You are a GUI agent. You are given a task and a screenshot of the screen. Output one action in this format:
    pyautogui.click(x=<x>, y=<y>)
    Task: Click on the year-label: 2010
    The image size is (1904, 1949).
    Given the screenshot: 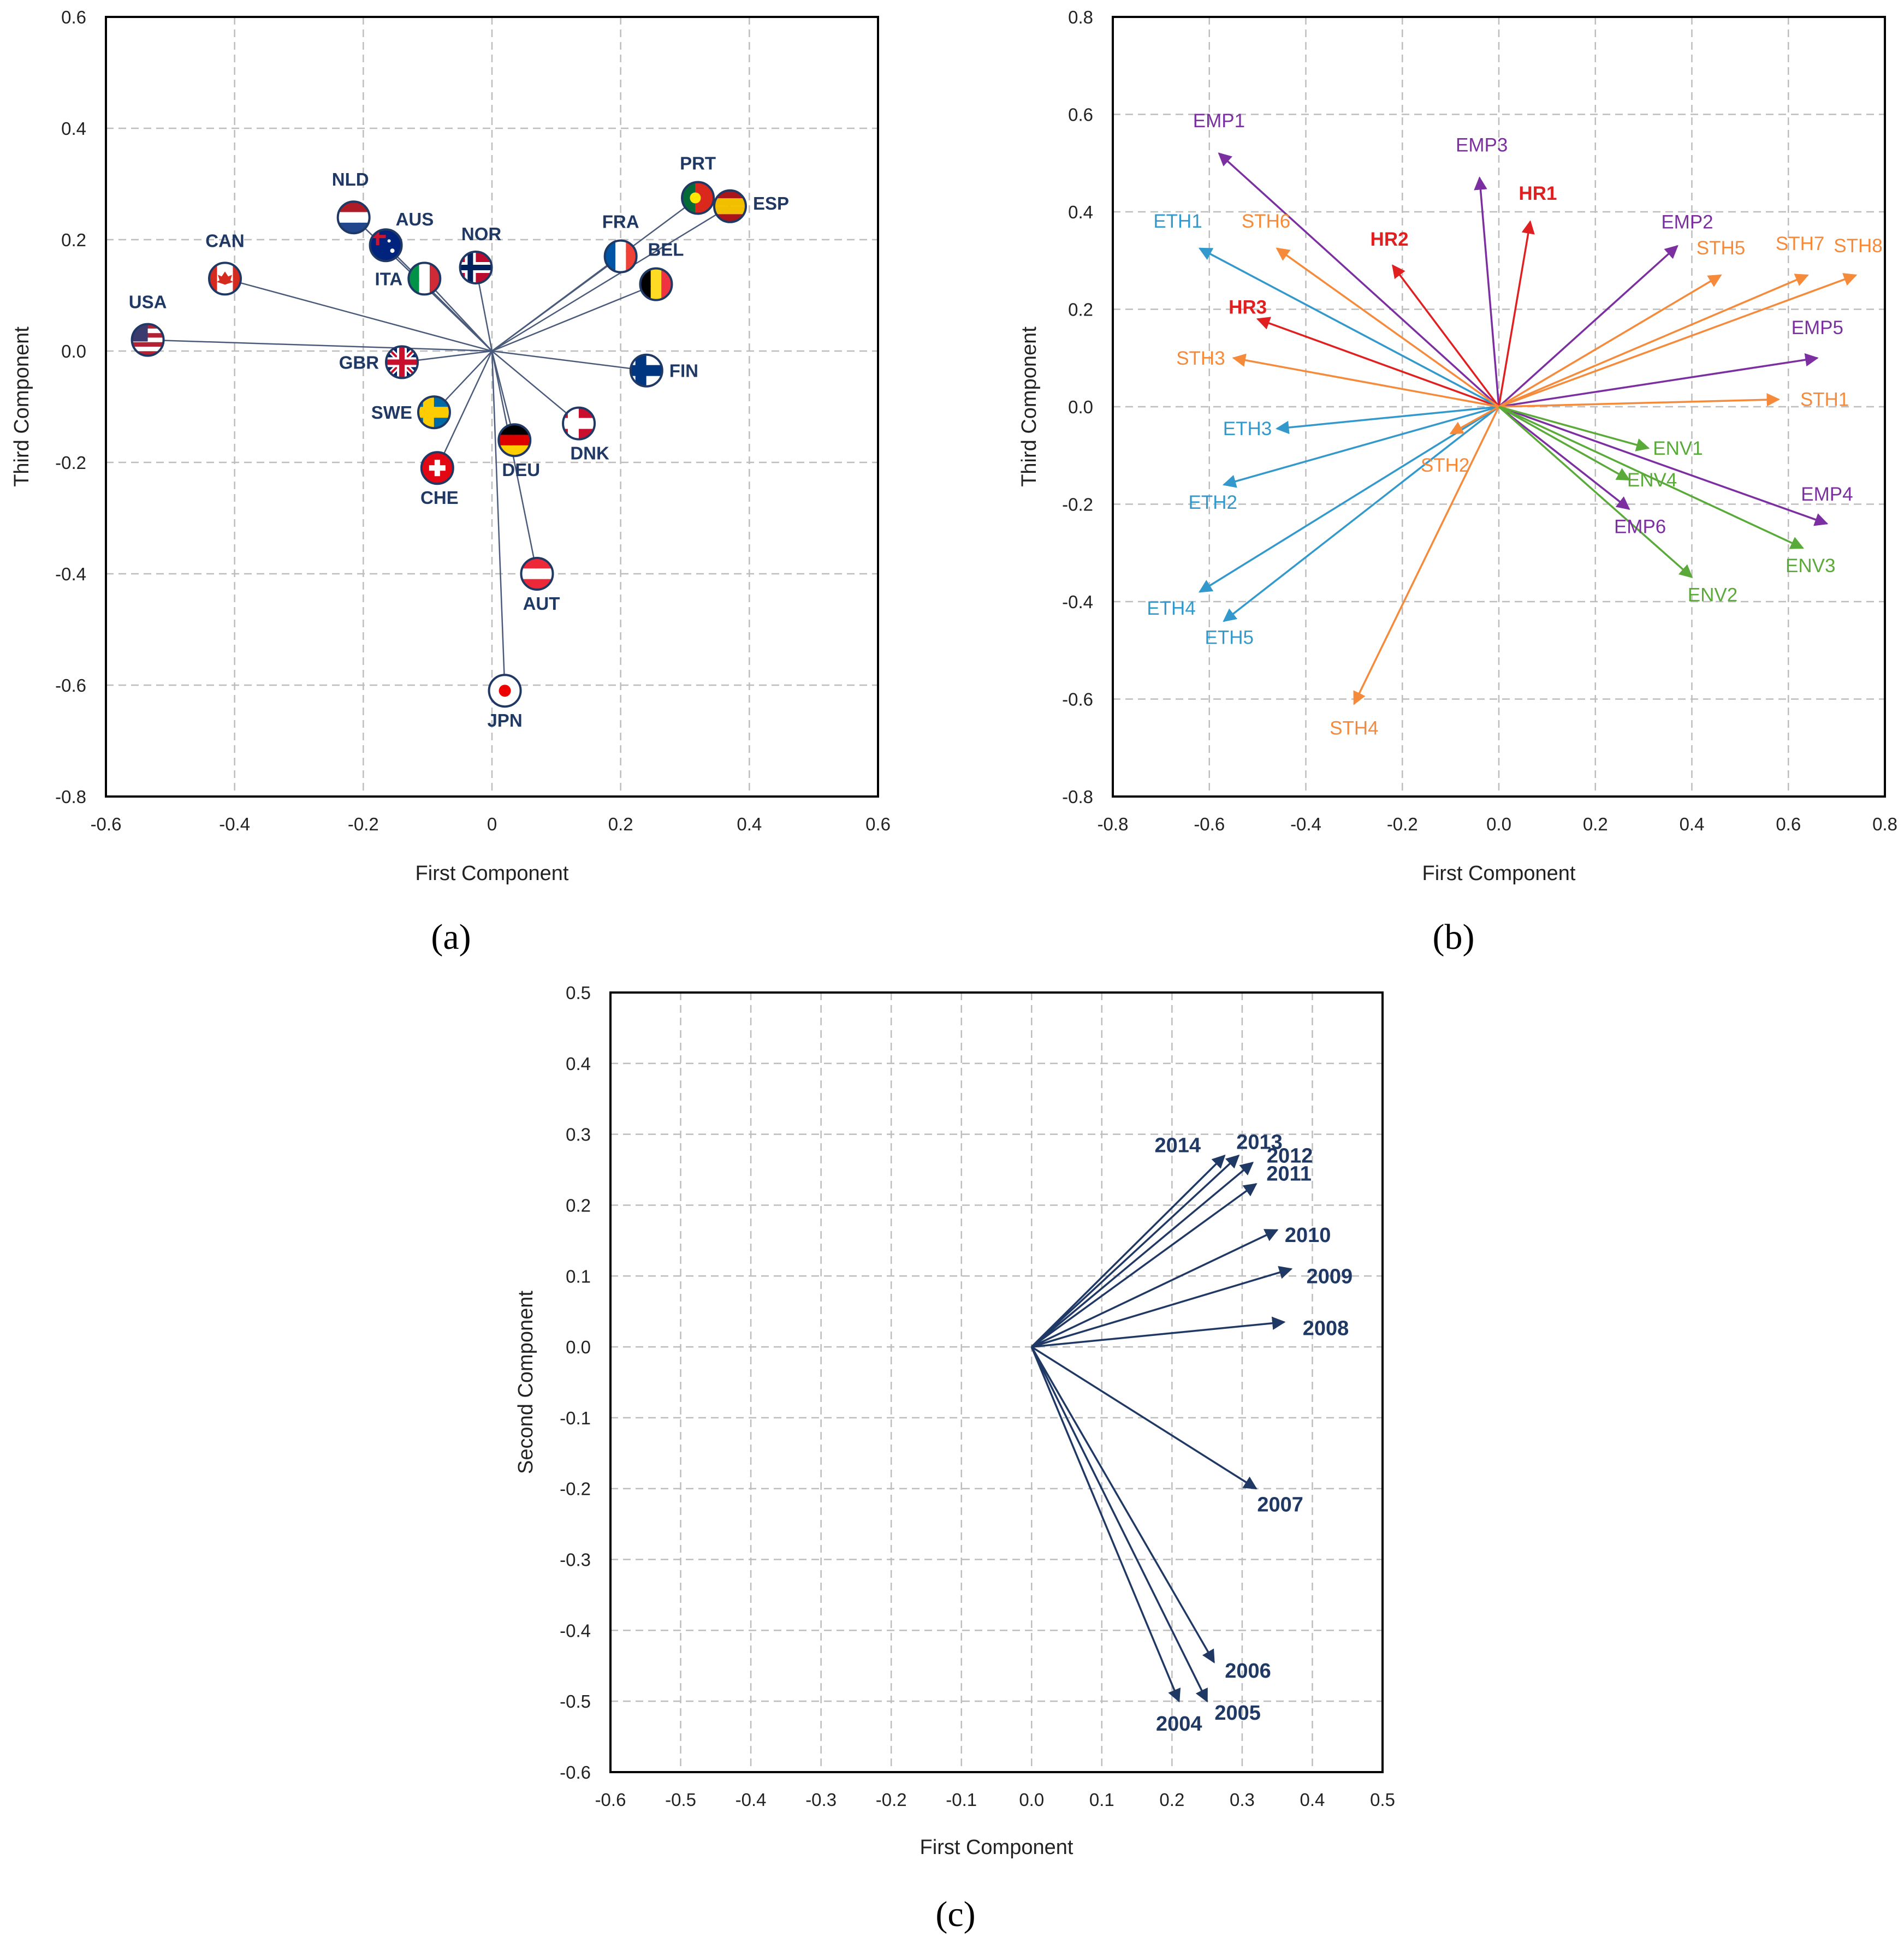 What is the action you would take?
    pyautogui.click(x=1308, y=1235)
    